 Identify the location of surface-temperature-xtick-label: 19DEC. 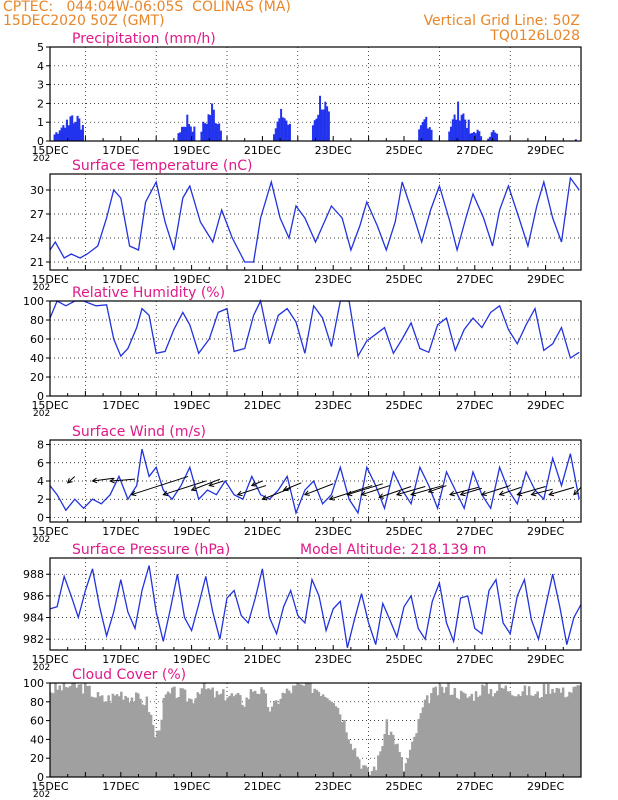
(191, 279).